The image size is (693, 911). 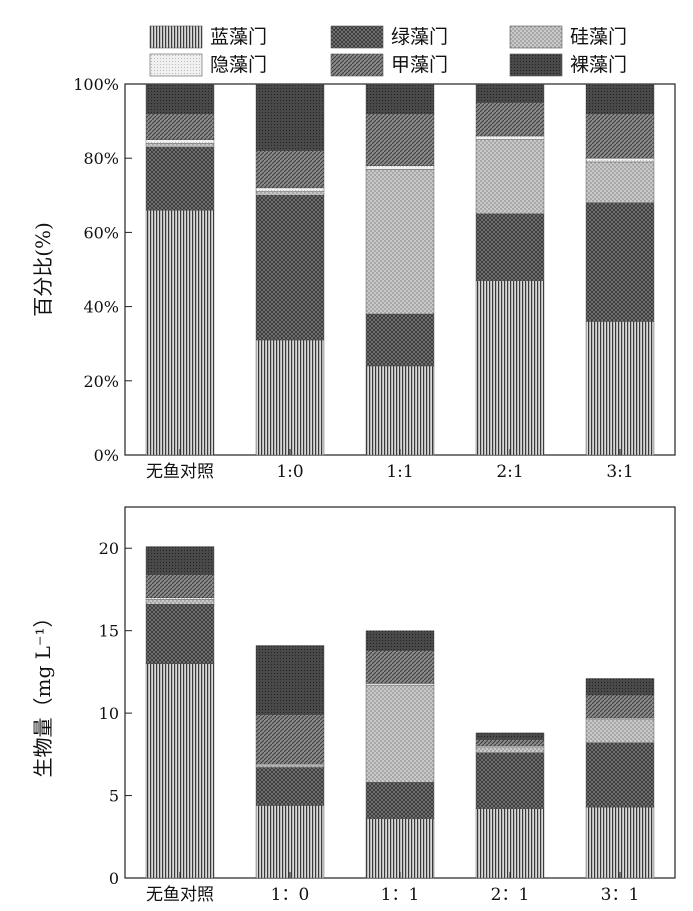 What do you see at coordinates (101, 381) in the screenshot?
I see `y-tick-label-0-1: 20%` at bounding box center [101, 381].